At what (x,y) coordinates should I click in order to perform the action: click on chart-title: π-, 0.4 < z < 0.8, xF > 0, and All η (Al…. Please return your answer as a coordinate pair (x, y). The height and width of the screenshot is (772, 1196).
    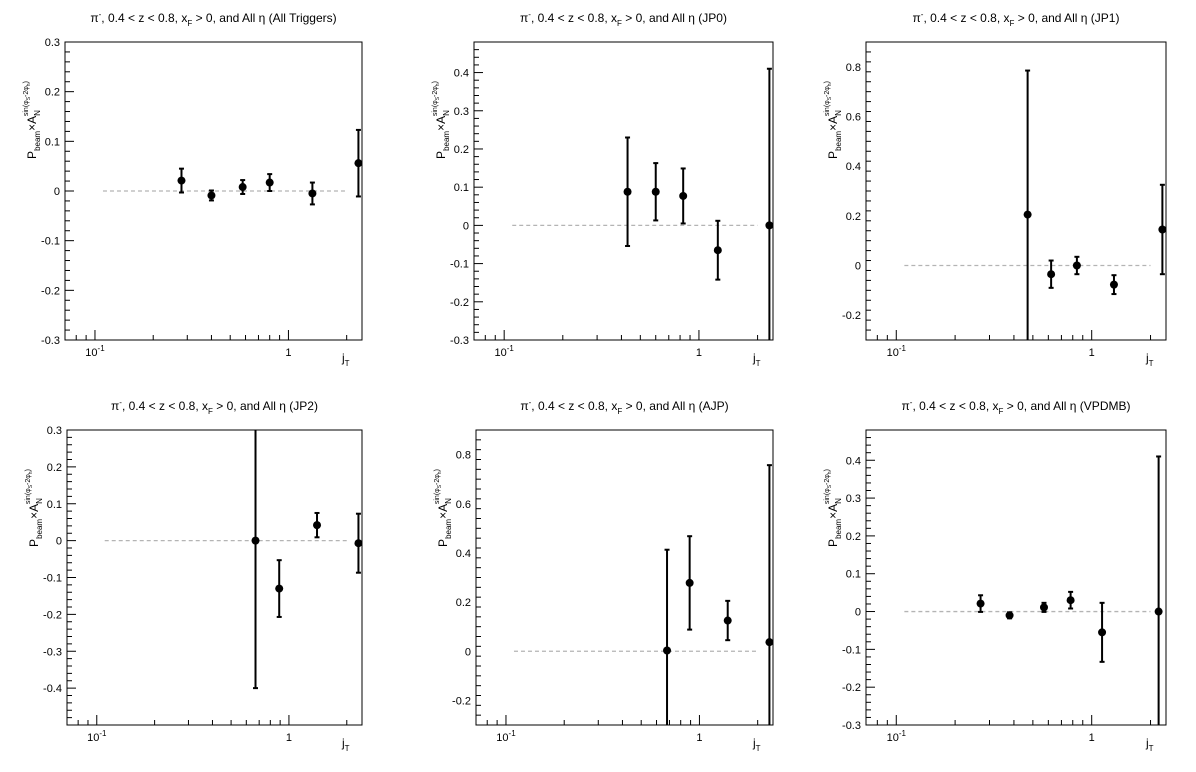
    Looking at the image, I should click on (213, 19).